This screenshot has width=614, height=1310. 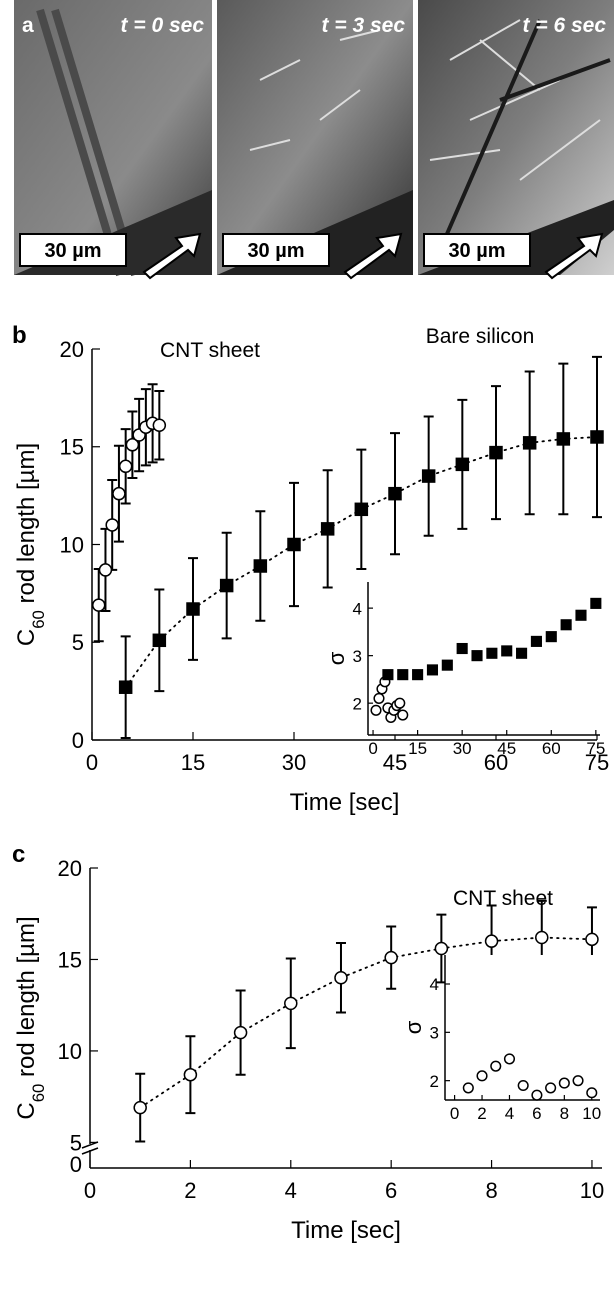 What do you see at coordinates (373, 256) in the screenshot?
I see `arrow` at bounding box center [373, 256].